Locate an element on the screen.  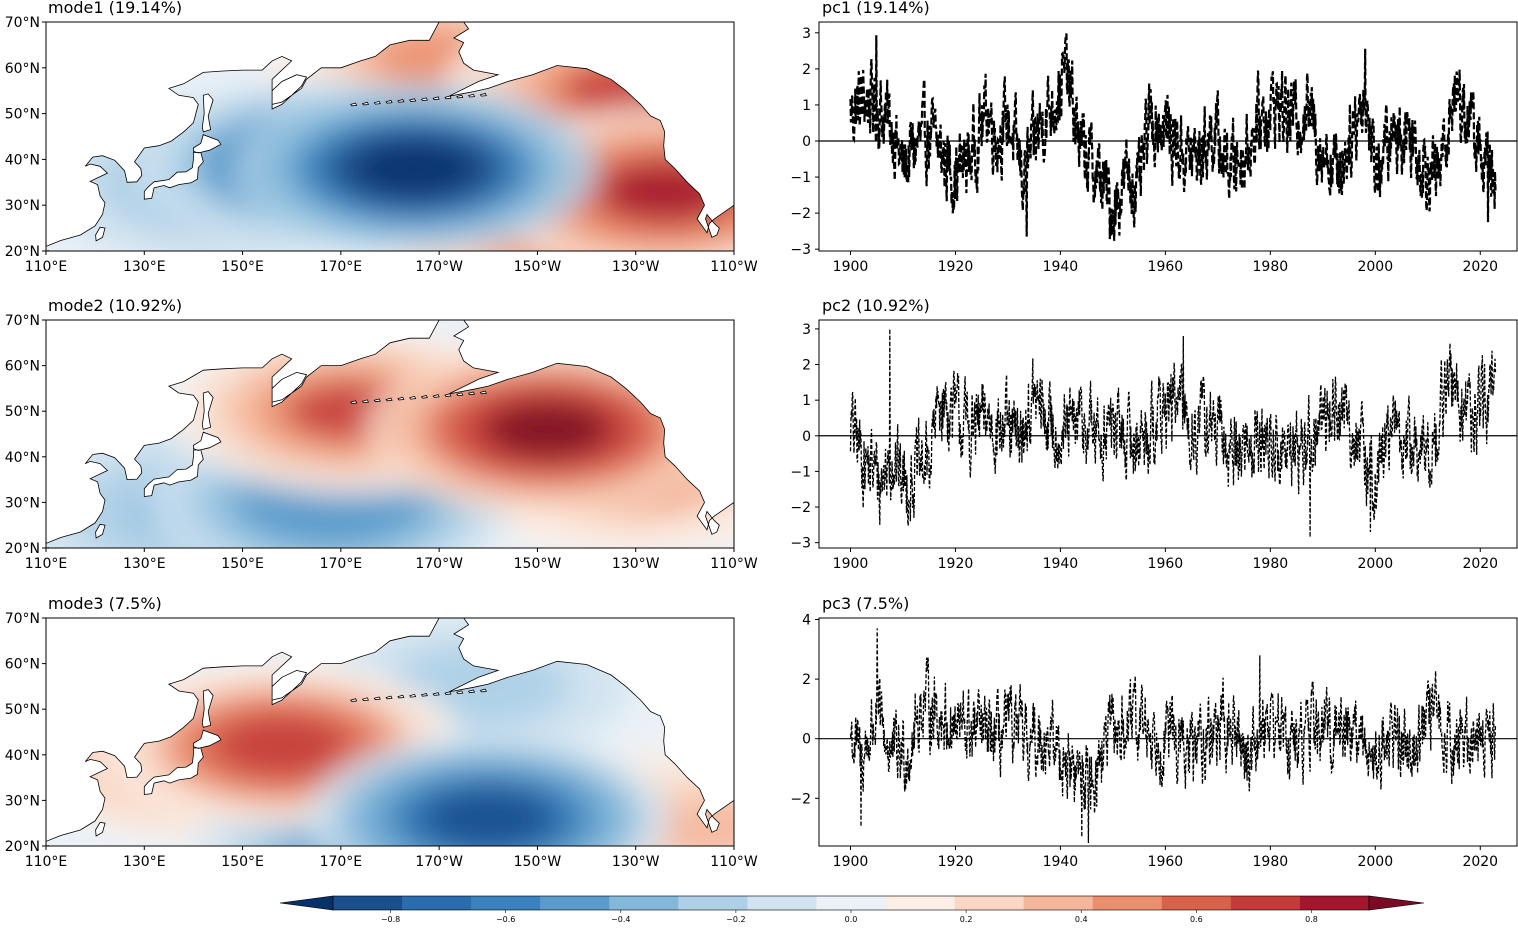
pc-series-line is located at coordinates (1173, 433).